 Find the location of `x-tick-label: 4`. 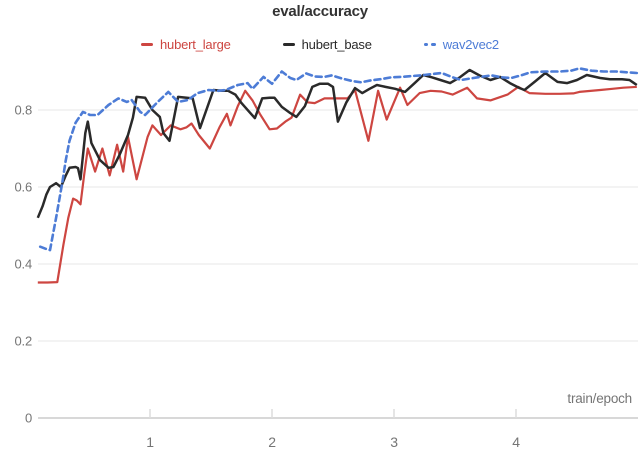

x-tick-label: 4 is located at coordinates (516, 442).